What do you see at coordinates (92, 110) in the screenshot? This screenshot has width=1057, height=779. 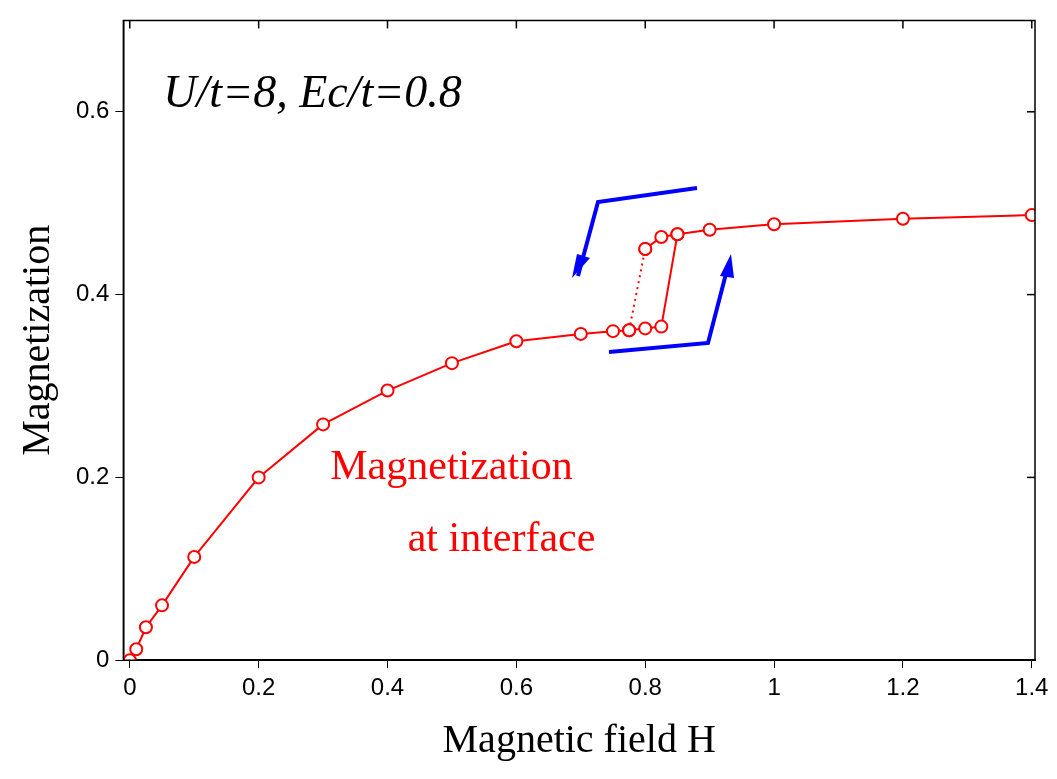 I see `y-tick-label: 0.6` at bounding box center [92, 110].